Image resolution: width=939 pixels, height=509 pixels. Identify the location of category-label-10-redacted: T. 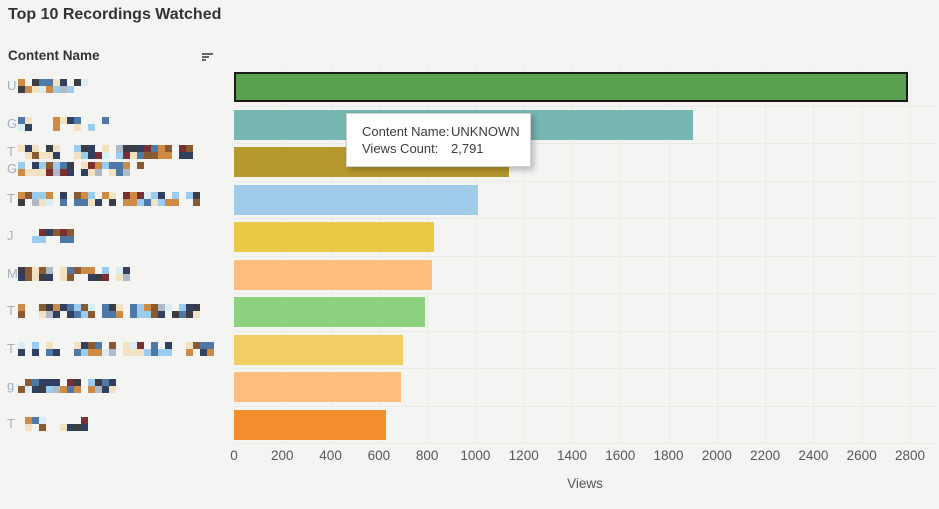
(51, 425).